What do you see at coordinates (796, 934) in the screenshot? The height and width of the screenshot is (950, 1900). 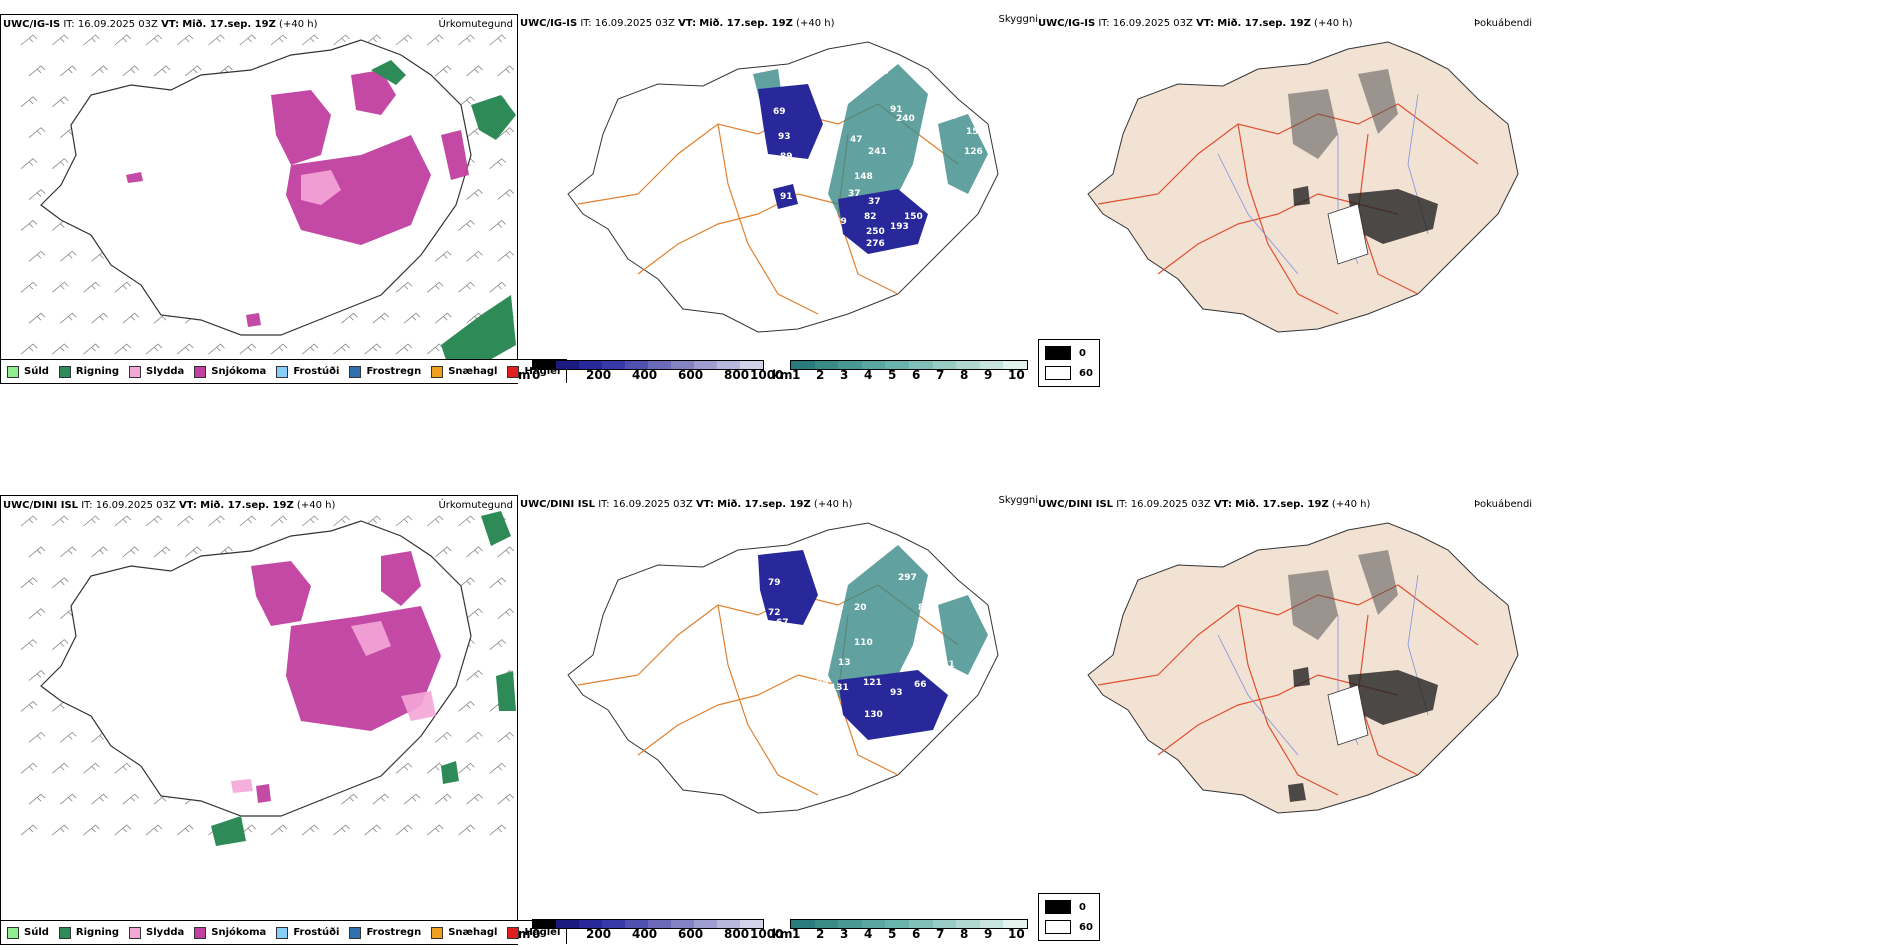 I see `vis-tick: 1` at bounding box center [796, 934].